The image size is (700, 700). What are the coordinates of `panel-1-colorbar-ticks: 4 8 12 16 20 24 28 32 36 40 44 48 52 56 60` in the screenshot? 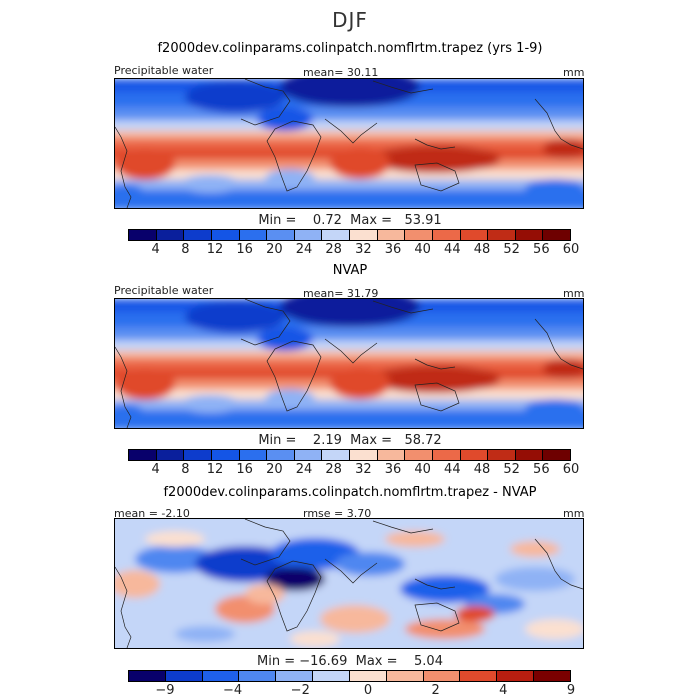 It's located at (354, 250).